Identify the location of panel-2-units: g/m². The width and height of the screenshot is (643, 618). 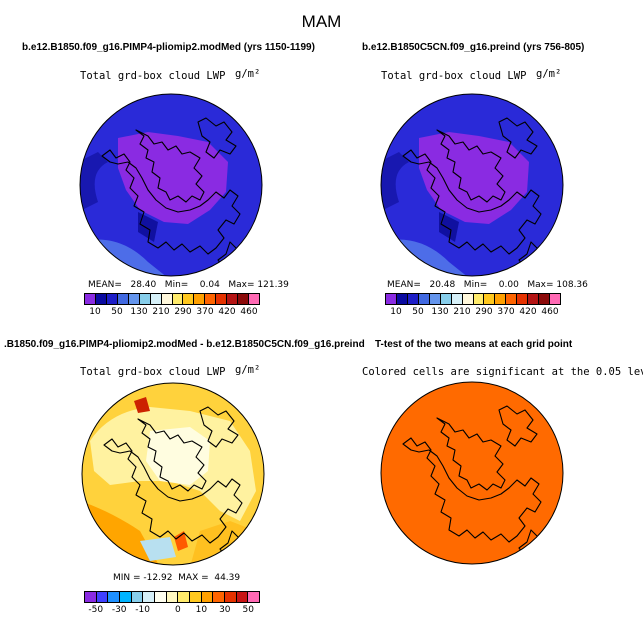
(549, 74).